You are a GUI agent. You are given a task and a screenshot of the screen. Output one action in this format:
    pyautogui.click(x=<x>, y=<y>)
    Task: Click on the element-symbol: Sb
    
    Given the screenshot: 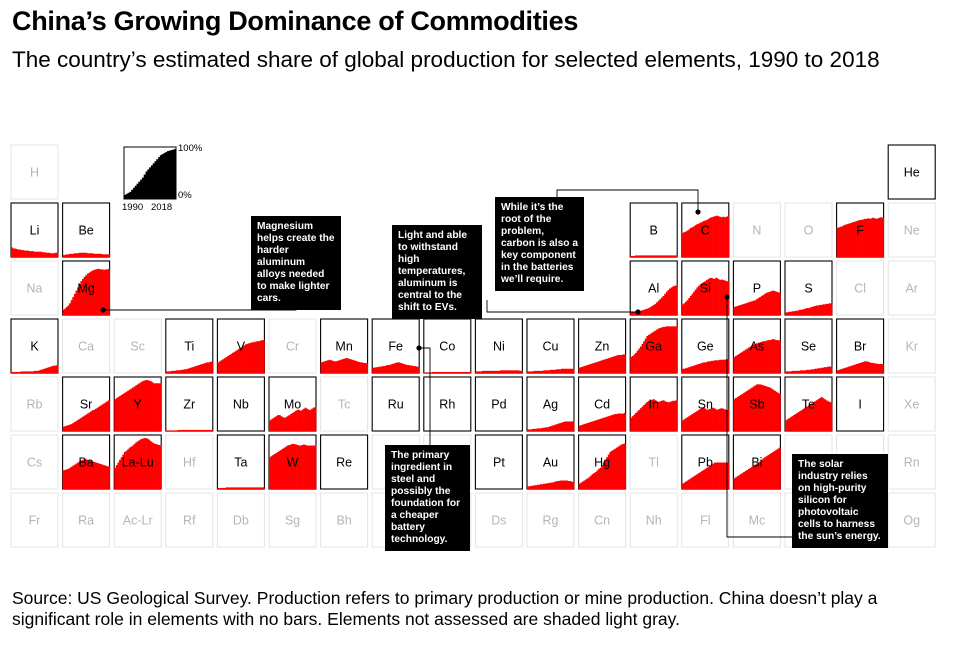 What is the action you would take?
    pyautogui.click(x=756, y=405)
    